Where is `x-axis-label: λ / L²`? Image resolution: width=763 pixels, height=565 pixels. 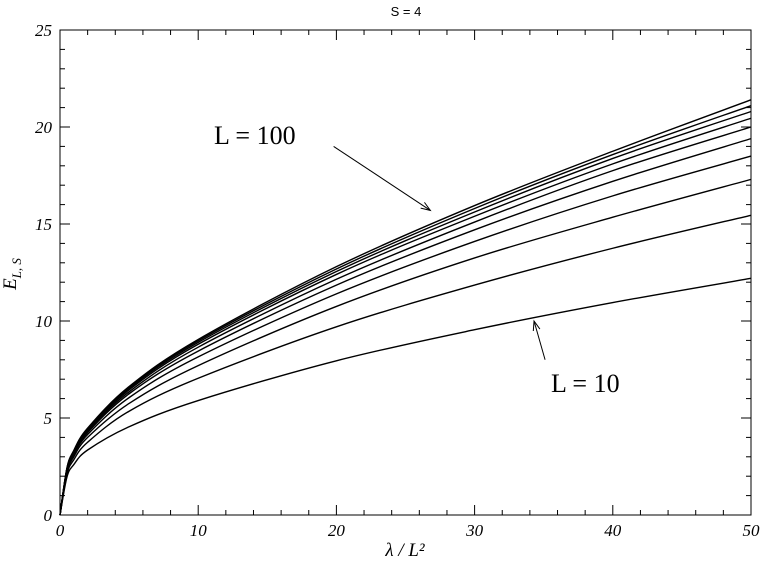 x-axis-label: λ / L² is located at coordinates (404, 550).